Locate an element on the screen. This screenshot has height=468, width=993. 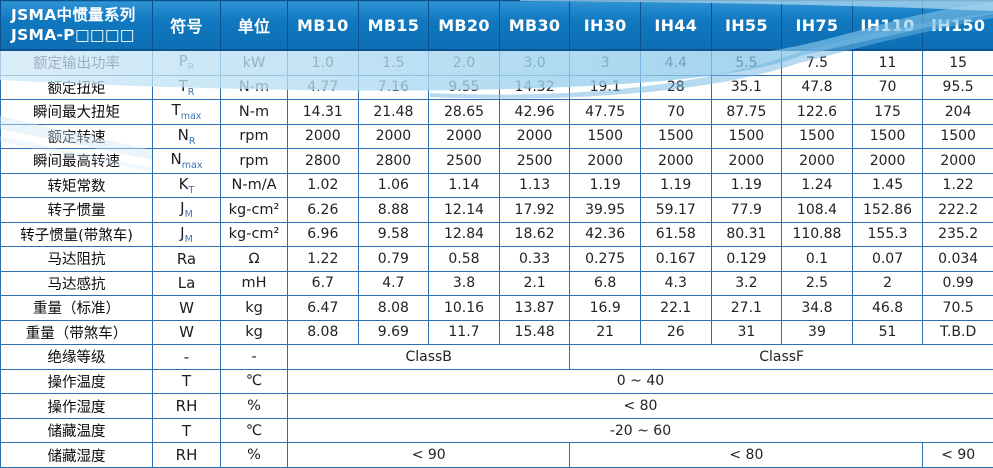
value-cell: 9.69 is located at coordinates (393, 332).